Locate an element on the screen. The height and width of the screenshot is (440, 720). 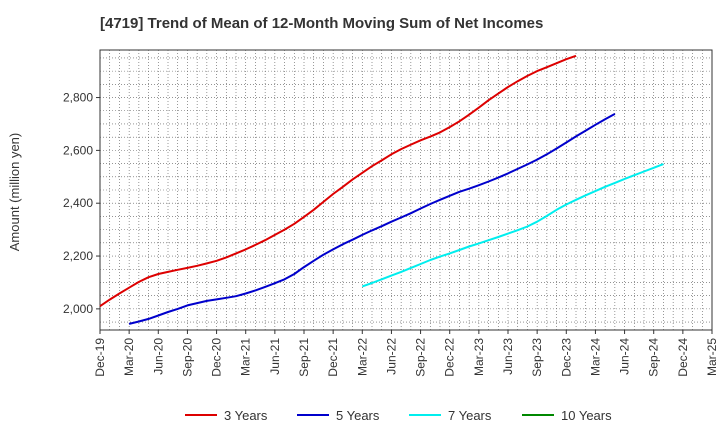
x-tick-label: Sep-21 is located at coordinates (304, 357).